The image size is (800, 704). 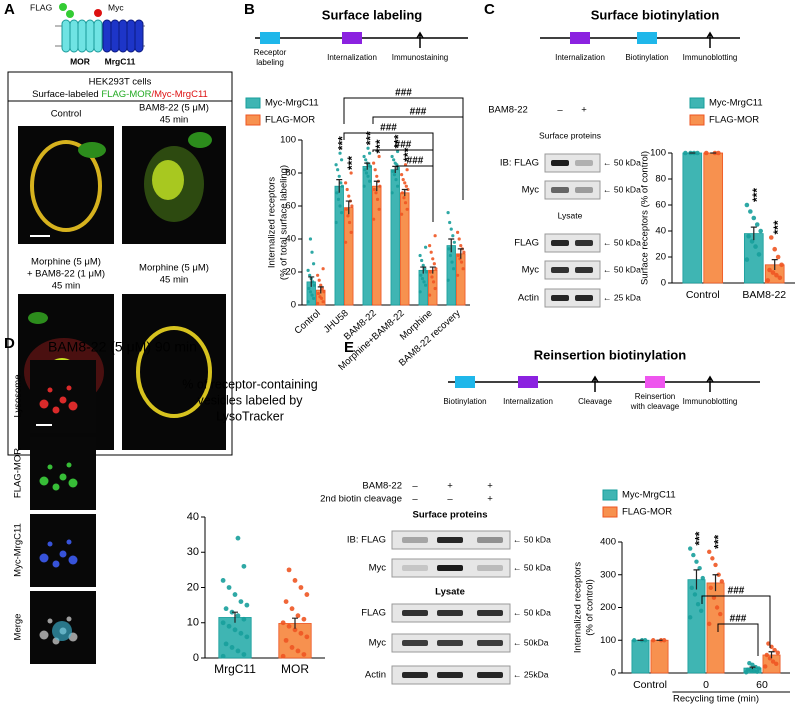 What do you see at coordinates (713, 218) in the screenshot?
I see `bar` at bounding box center [713, 218].